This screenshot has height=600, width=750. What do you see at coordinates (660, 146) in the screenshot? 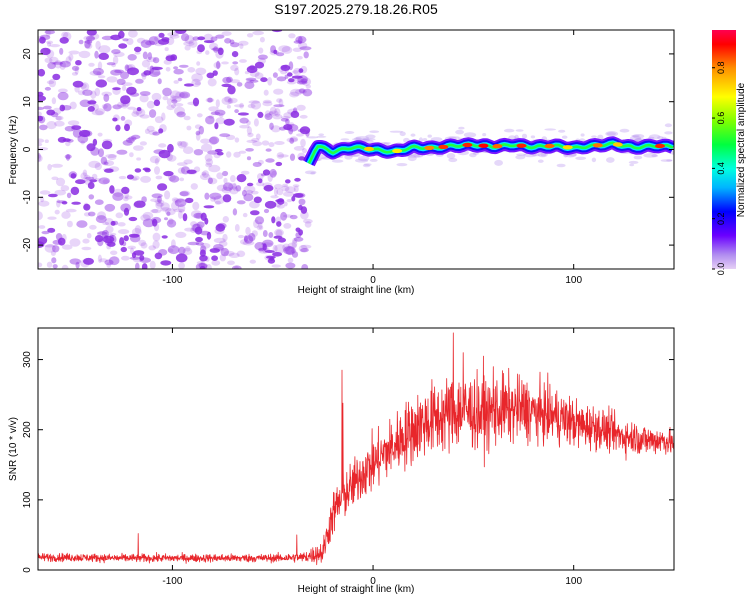
I see `ridge-hotspot` at bounding box center [660, 146].